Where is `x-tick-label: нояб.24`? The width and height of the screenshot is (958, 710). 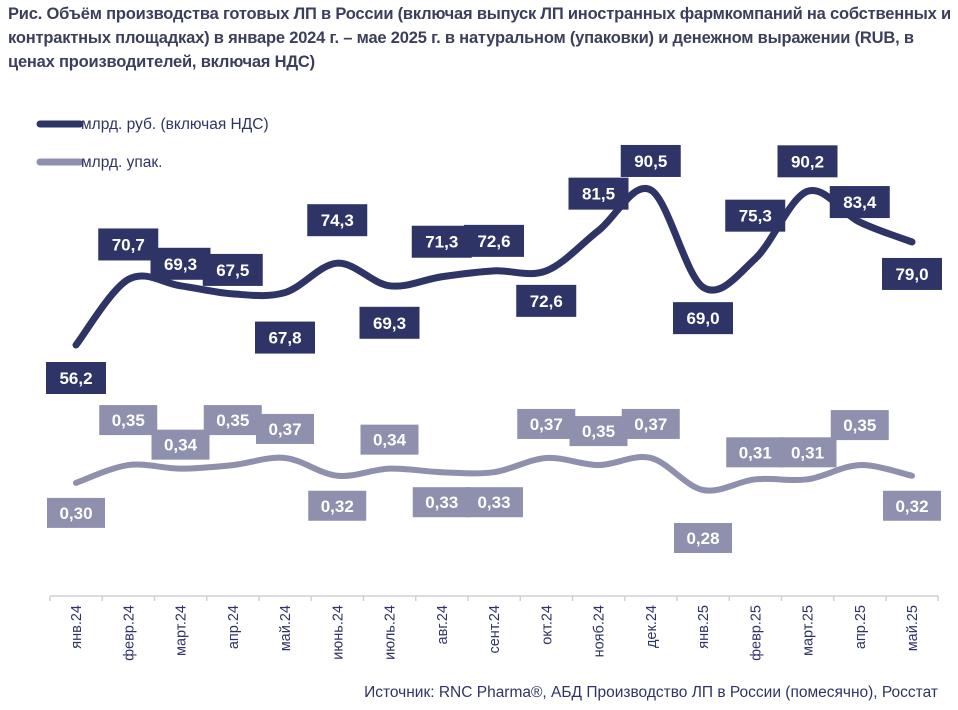
x-tick-label: нояб.24 is located at coordinates (600, 631).